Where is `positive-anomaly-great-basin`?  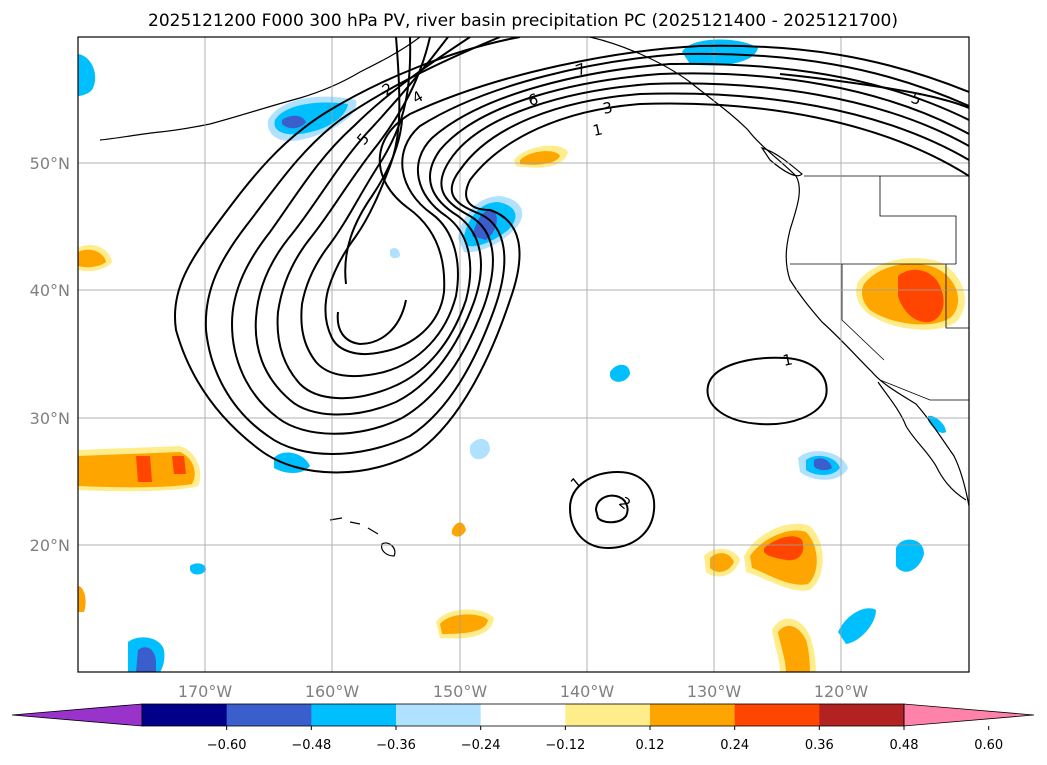 positive-anomaly-great-basin is located at coordinates (910, 294).